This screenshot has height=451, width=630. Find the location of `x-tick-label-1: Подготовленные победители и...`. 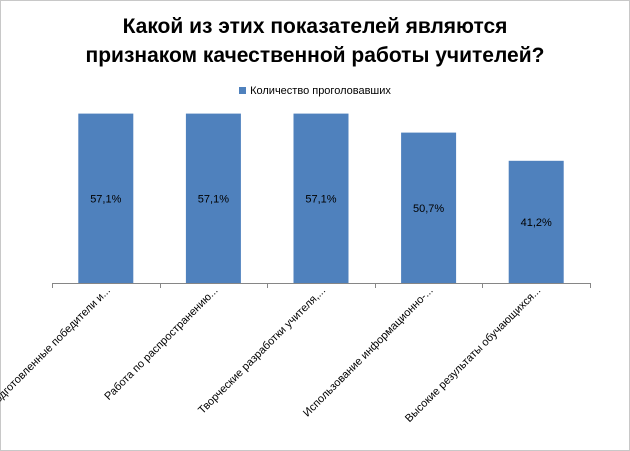

x-tick-label-1: Подготовленные победители и... is located at coordinates (56, 348).